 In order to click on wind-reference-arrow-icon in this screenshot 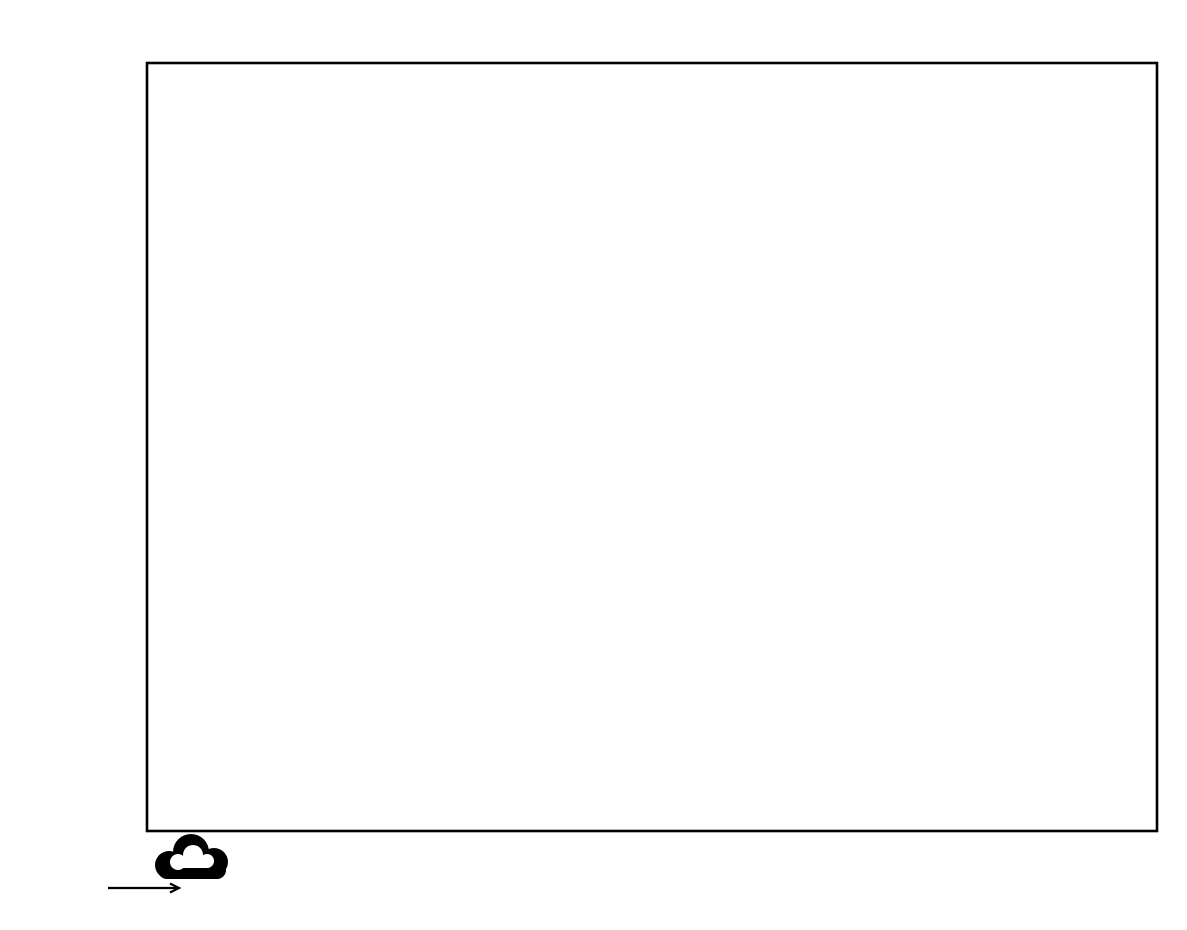, I will do `click(145, 888)`.